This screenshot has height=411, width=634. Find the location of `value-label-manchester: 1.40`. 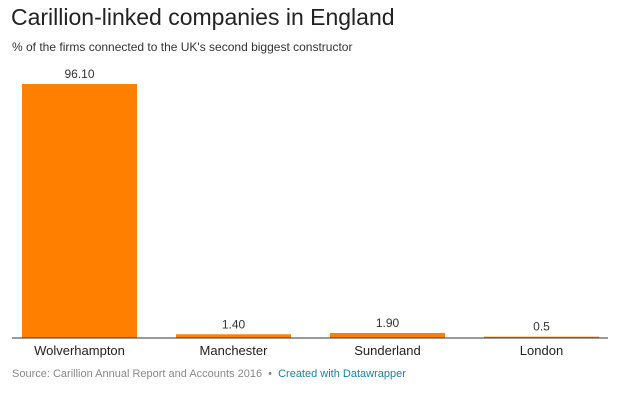

value-label-manchester: 1.40 is located at coordinates (234, 324).